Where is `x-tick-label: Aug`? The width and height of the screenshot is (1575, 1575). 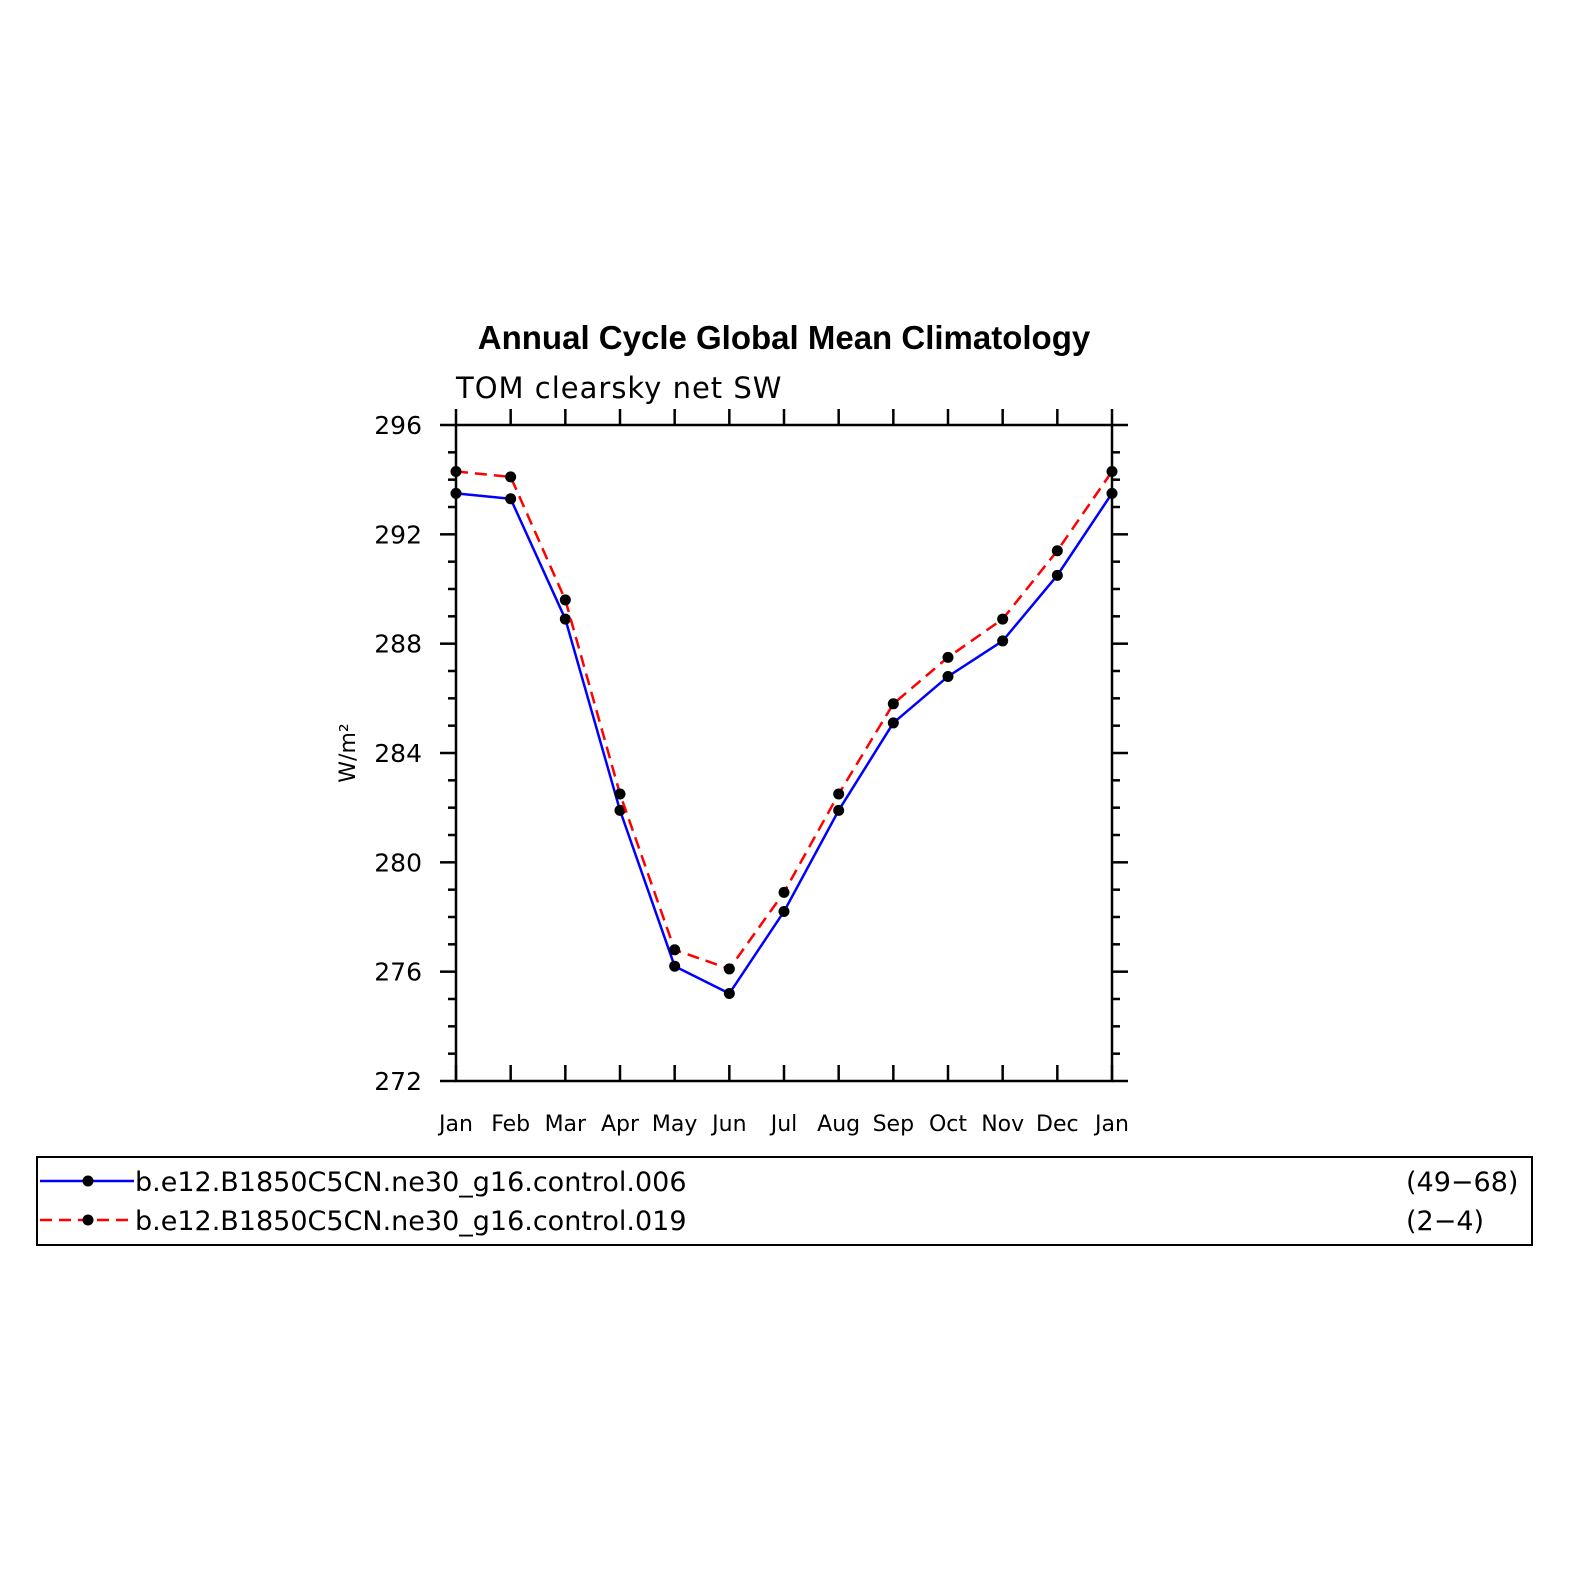
x-tick-label: Aug is located at coordinates (838, 1124).